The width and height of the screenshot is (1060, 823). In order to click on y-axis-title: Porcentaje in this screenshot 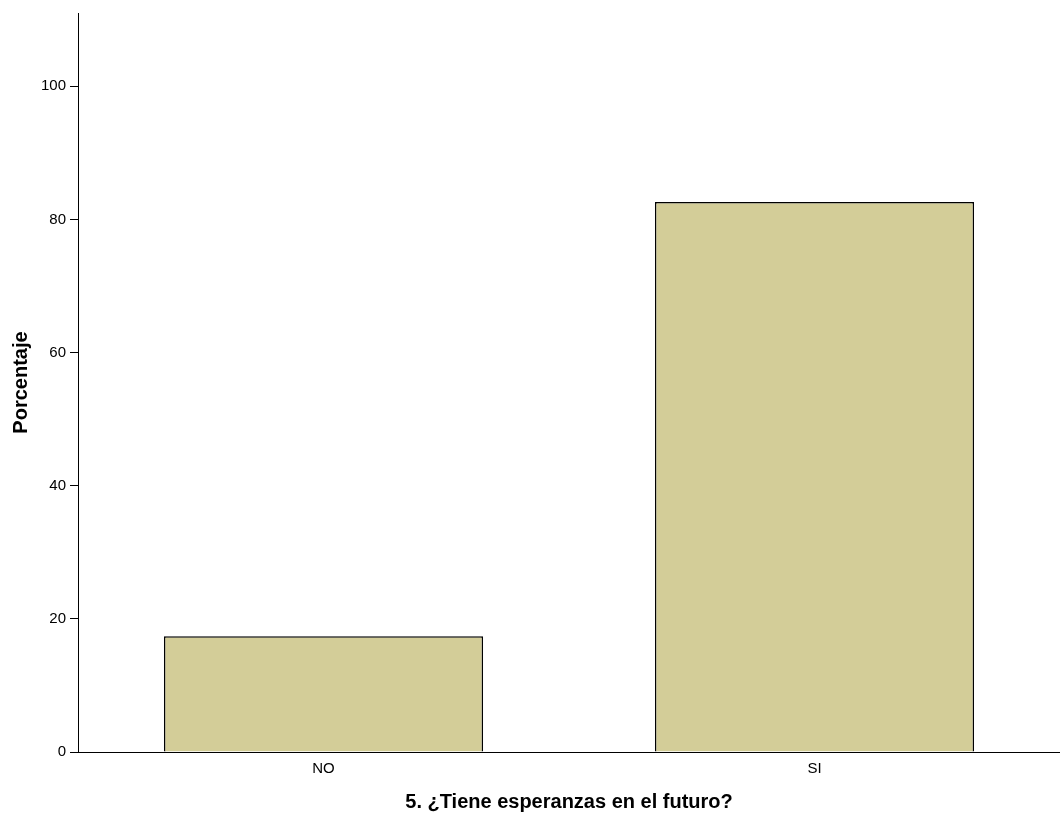, I will do `click(19, 382)`.